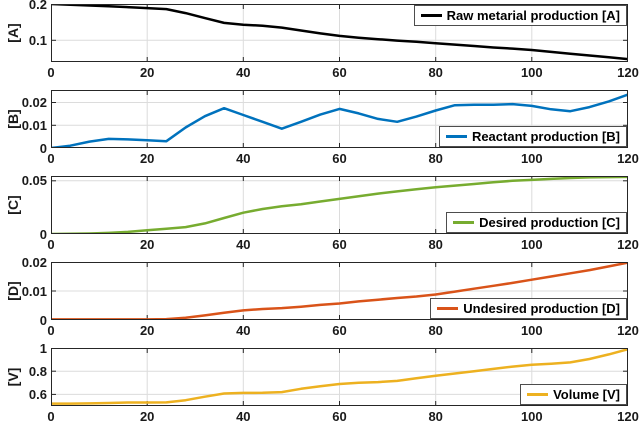  What do you see at coordinates (37, 6) in the screenshot?
I see `y-tick-label: 0.2` at bounding box center [37, 6].